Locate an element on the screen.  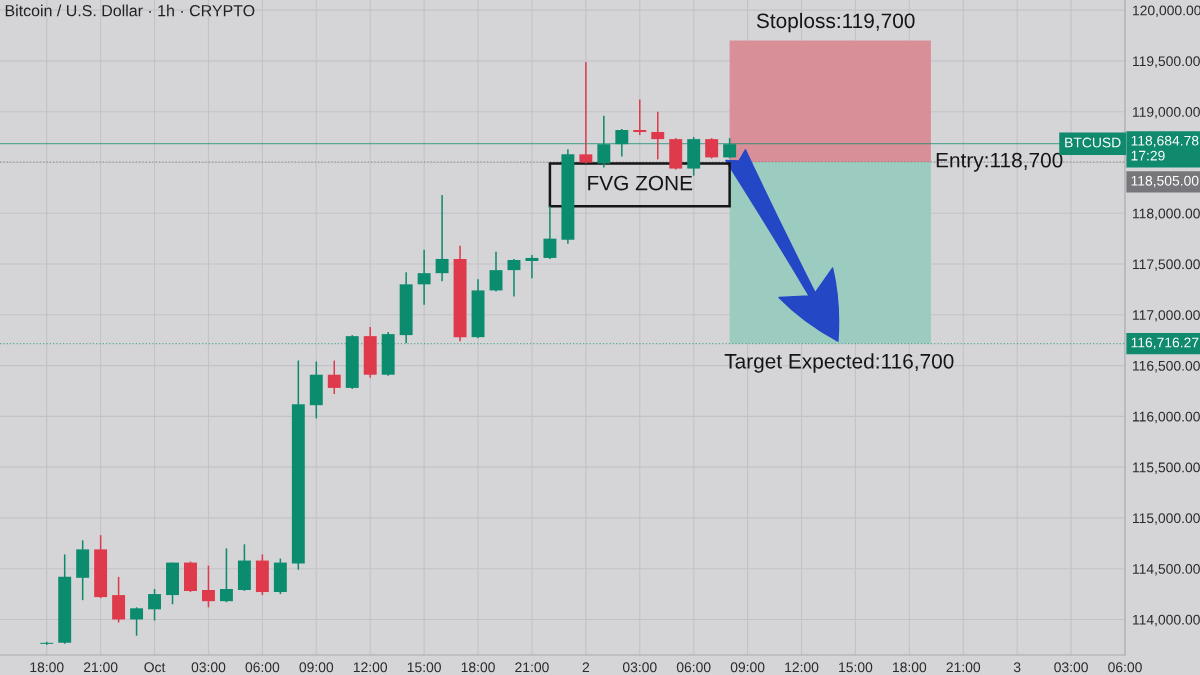
y-tick-label: 120,000.00 is located at coordinates (1166, 11).